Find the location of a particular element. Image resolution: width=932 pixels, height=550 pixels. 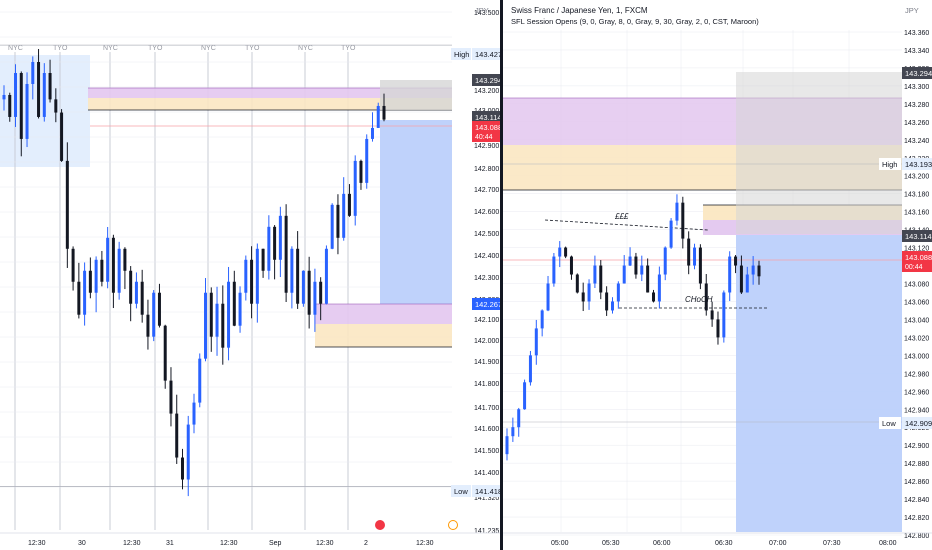

blue-value-badge-bg is located at coordinates (486, 304).